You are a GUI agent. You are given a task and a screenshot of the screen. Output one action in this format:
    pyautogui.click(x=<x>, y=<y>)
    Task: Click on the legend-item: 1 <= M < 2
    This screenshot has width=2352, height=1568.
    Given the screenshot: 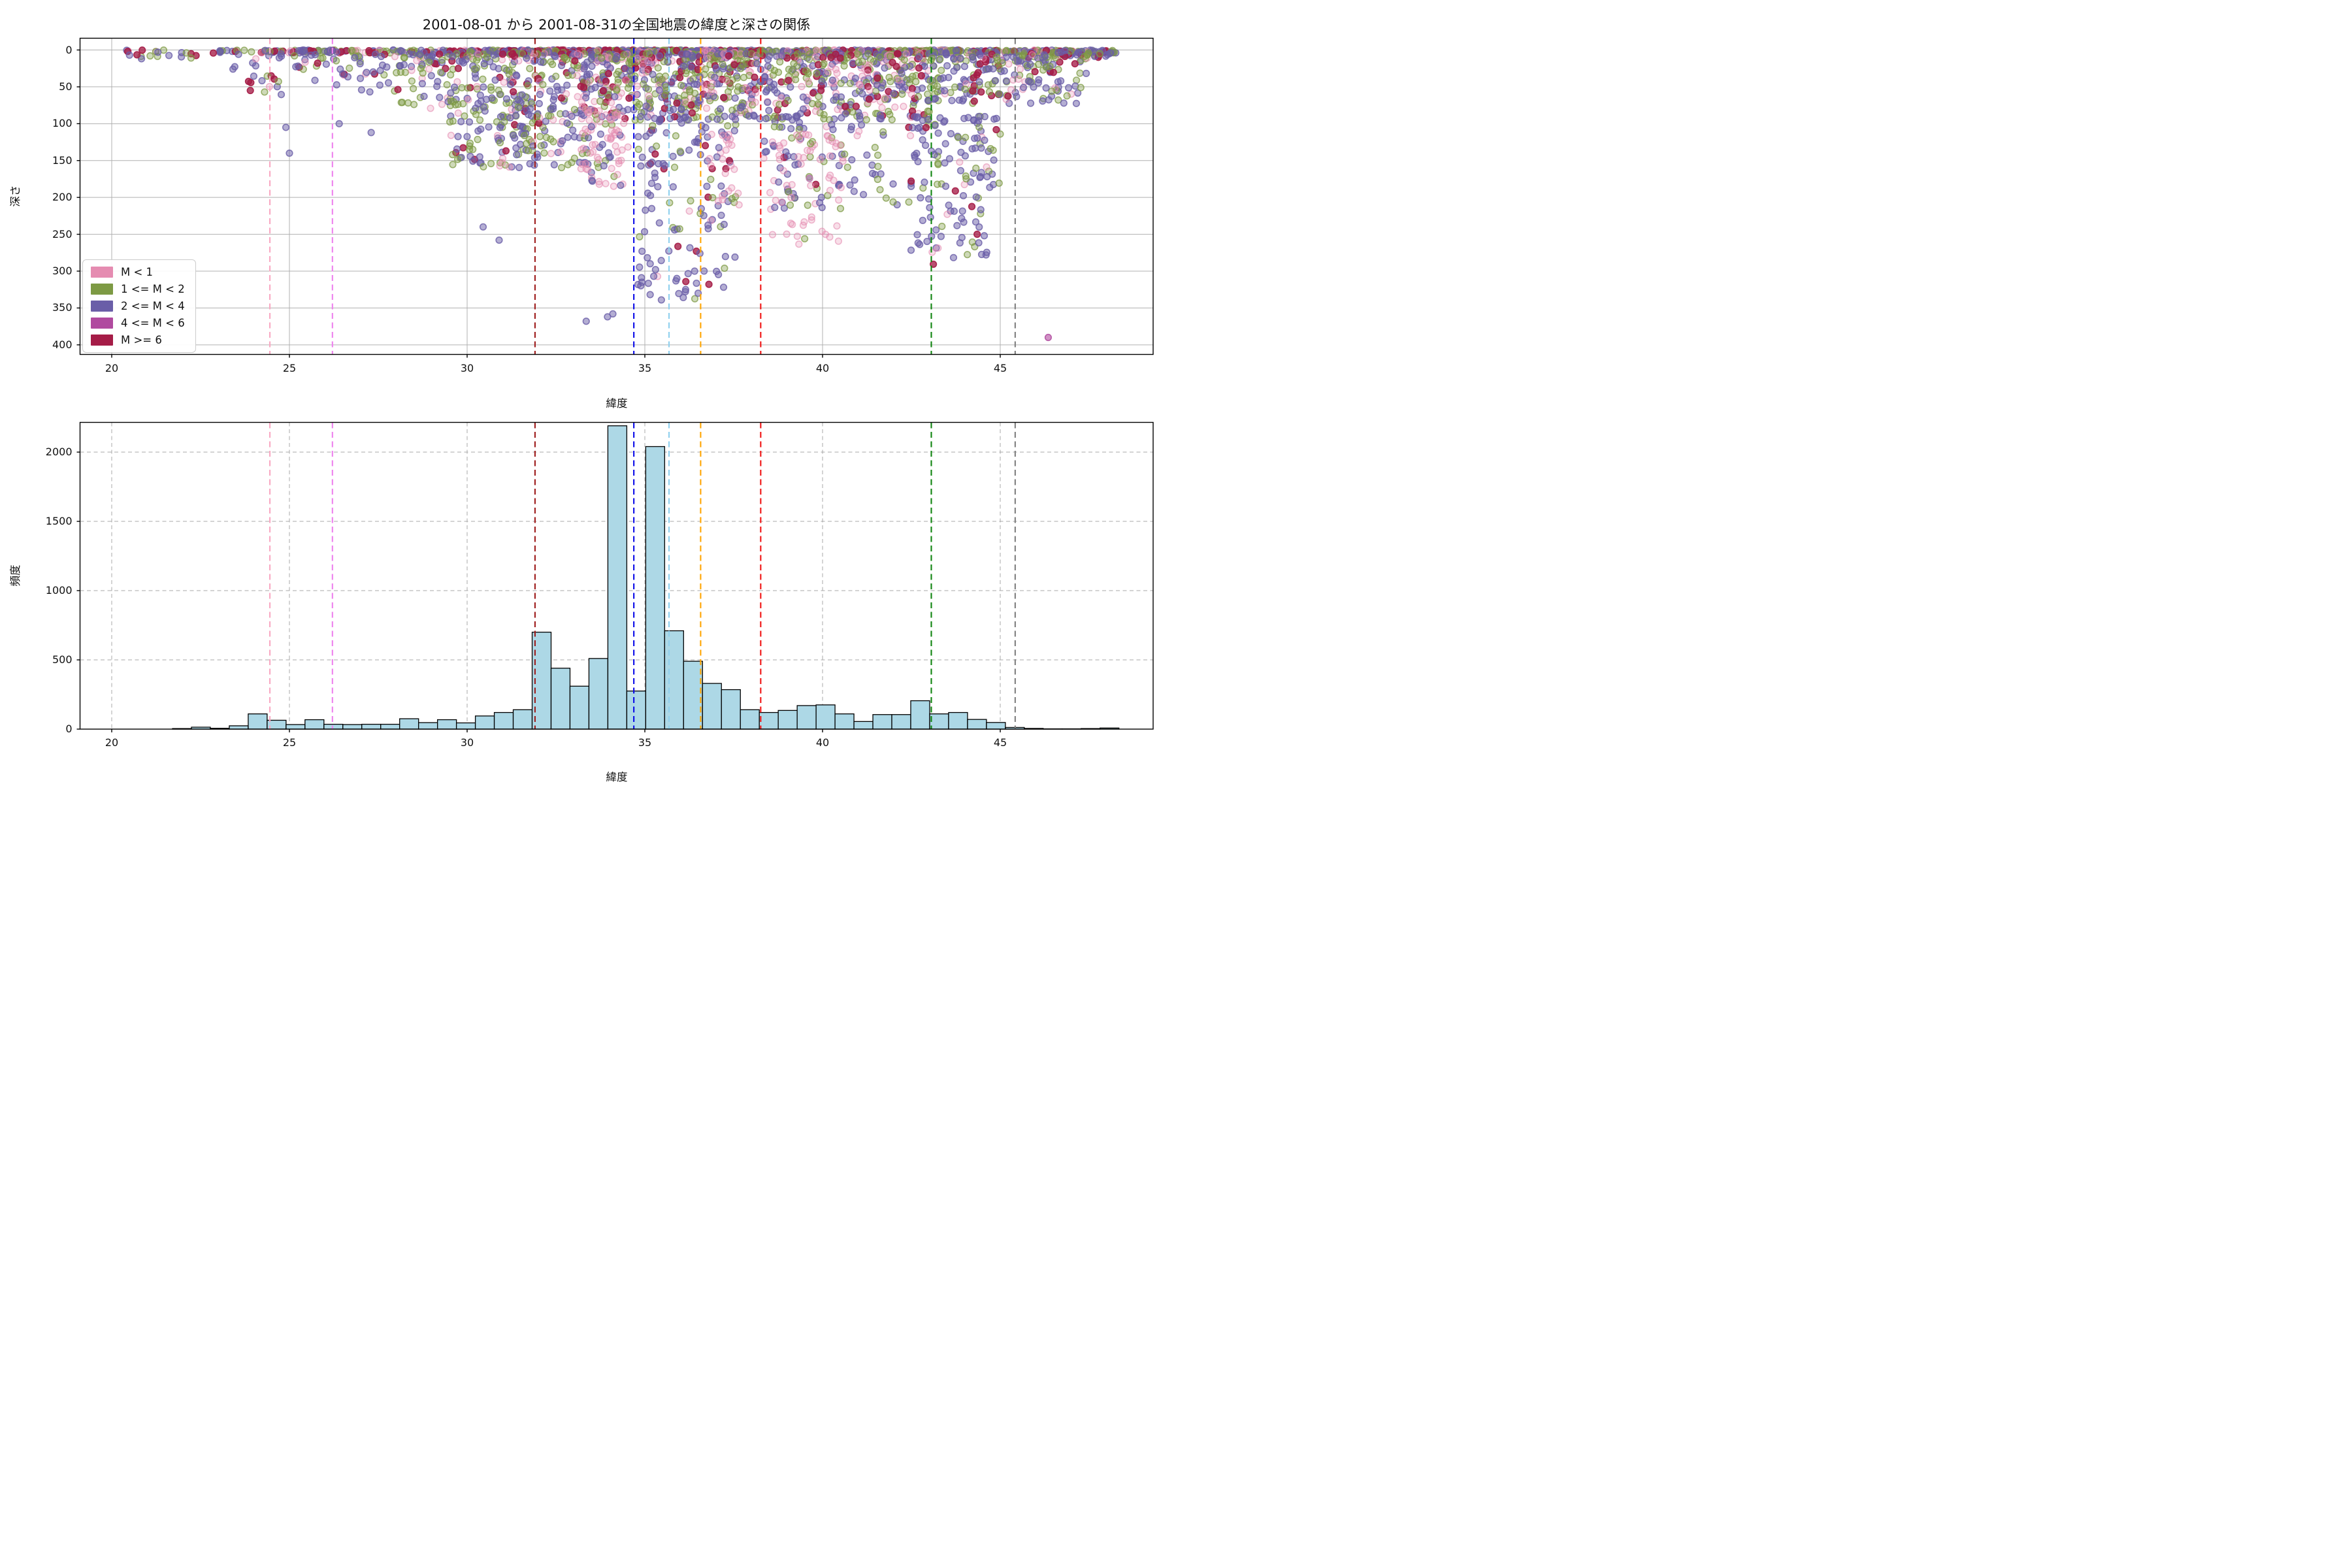 What is the action you would take?
    pyautogui.click(x=138, y=289)
    